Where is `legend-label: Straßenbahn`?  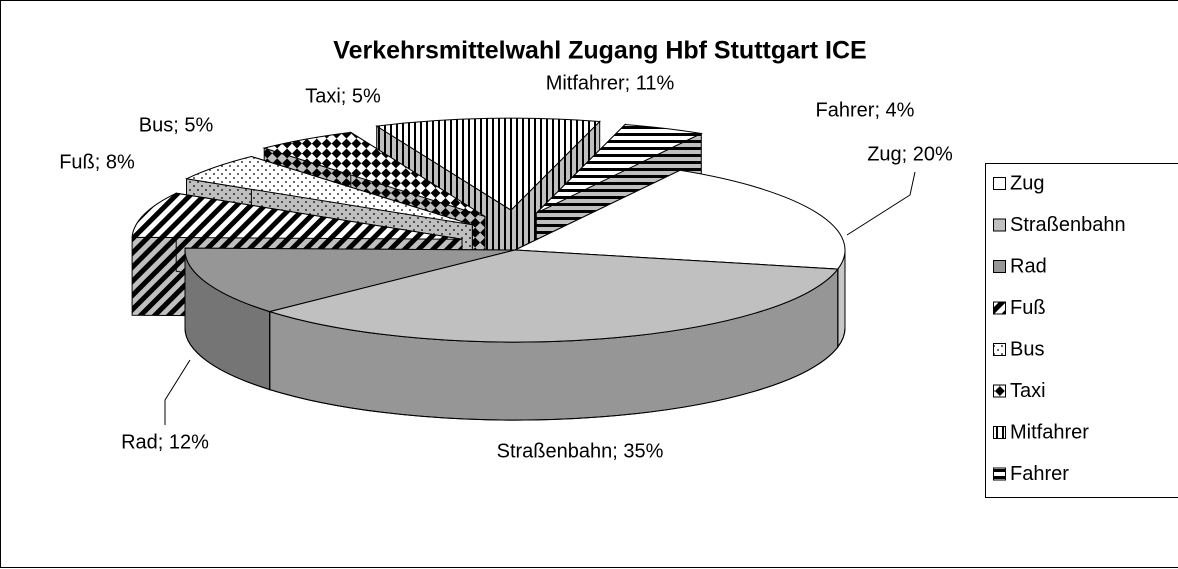
legend-label: Straßenbahn is located at coordinates (1068, 225).